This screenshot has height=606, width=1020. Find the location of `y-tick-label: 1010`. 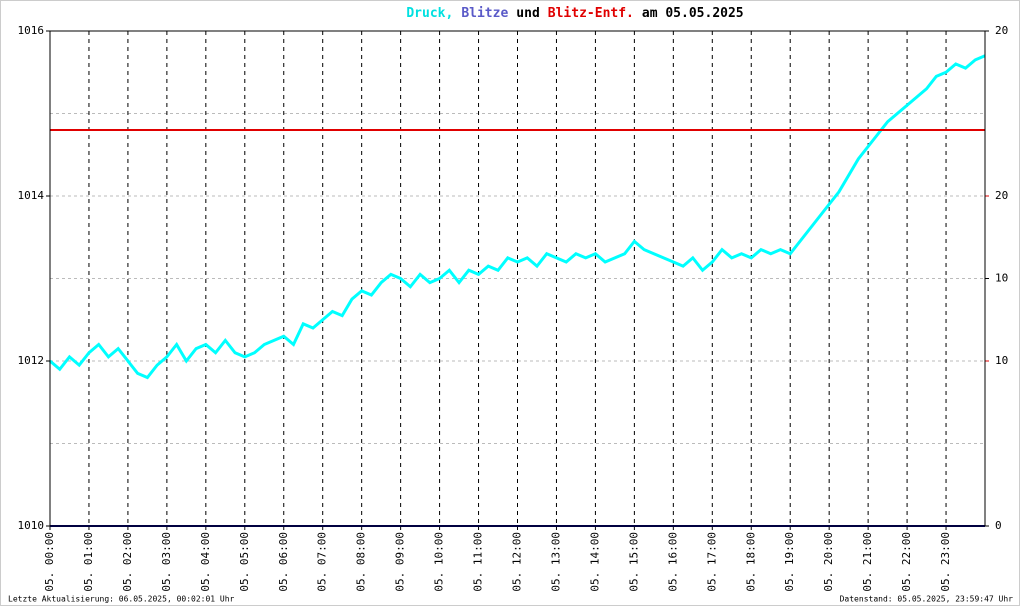

y-tick-label: 1010 is located at coordinates (31, 525).